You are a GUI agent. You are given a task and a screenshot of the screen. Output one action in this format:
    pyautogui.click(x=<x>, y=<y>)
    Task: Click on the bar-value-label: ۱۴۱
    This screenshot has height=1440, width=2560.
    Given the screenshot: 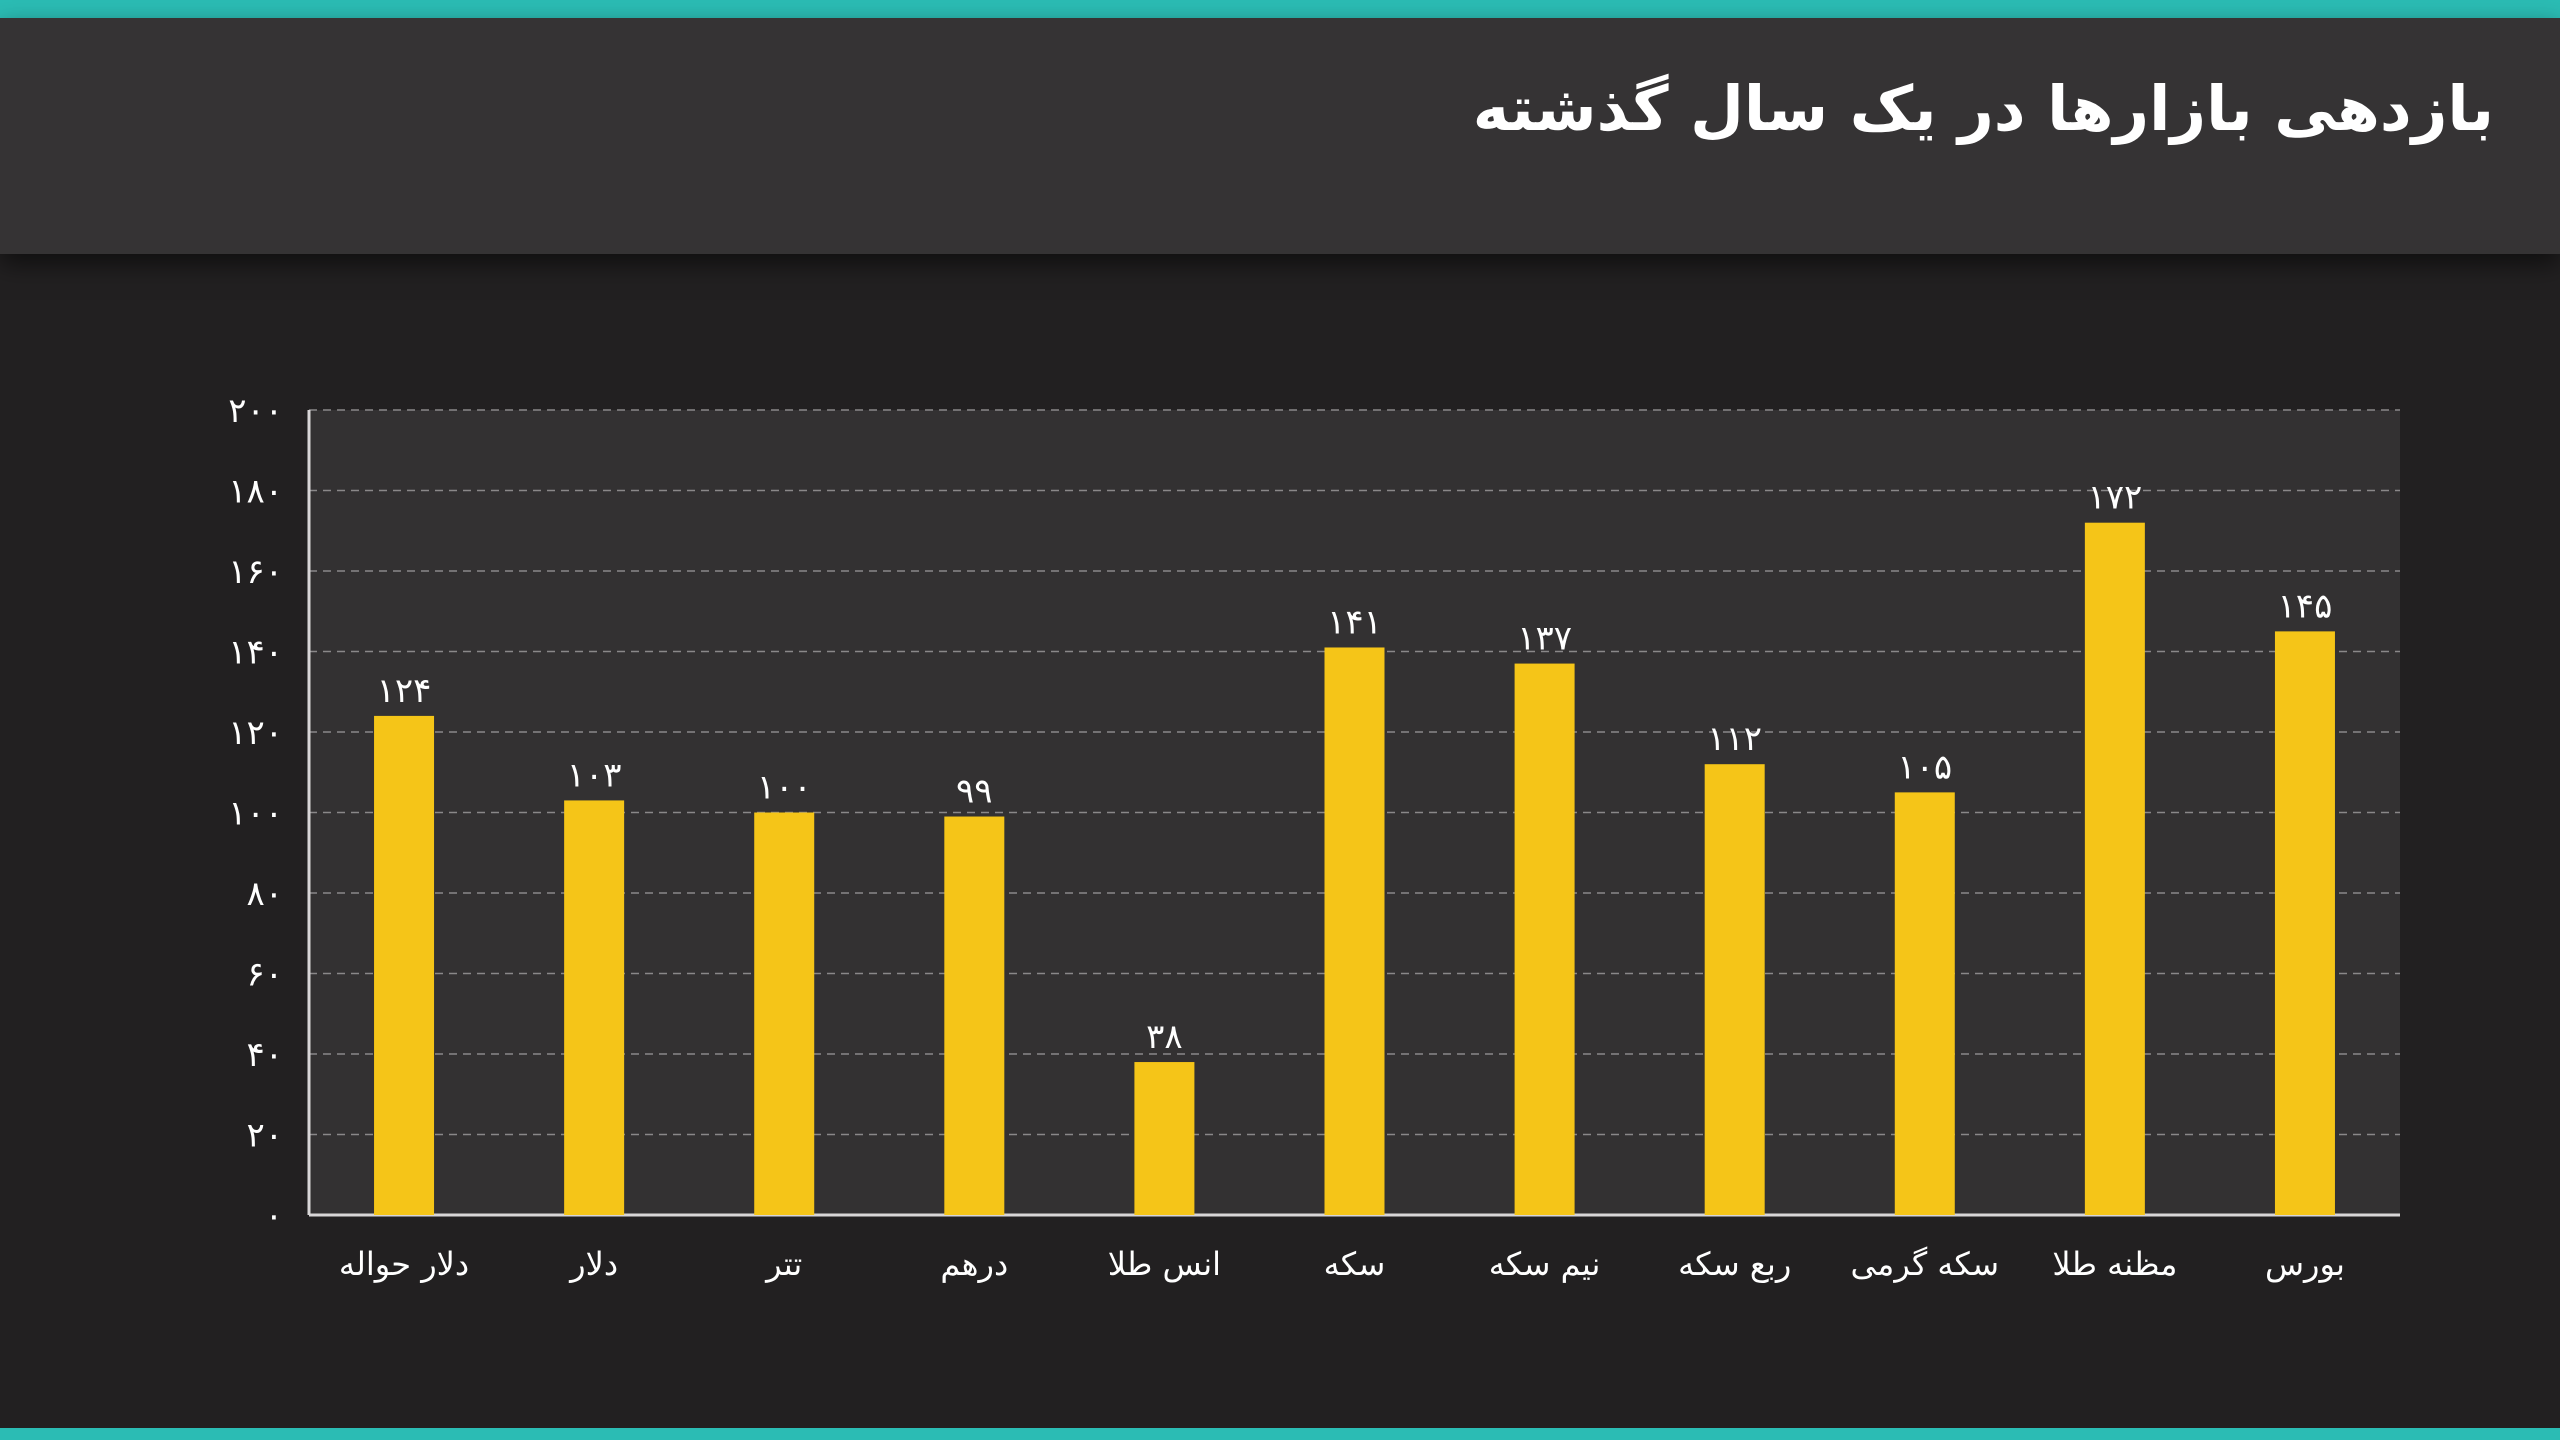 What is the action you would take?
    pyautogui.click(x=1354, y=622)
    